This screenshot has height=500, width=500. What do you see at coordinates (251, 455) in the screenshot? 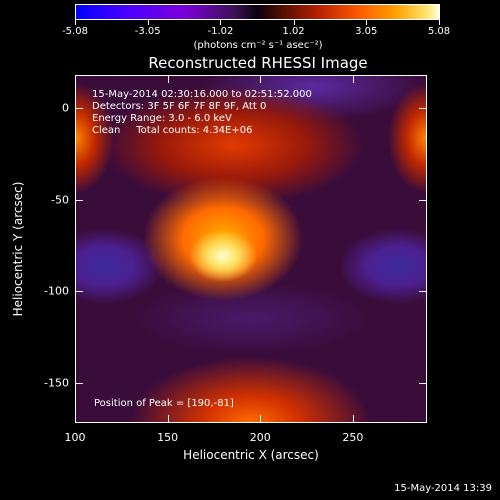
I see `x-axis-label: Heliocentric X (arcsec)` at bounding box center [251, 455].